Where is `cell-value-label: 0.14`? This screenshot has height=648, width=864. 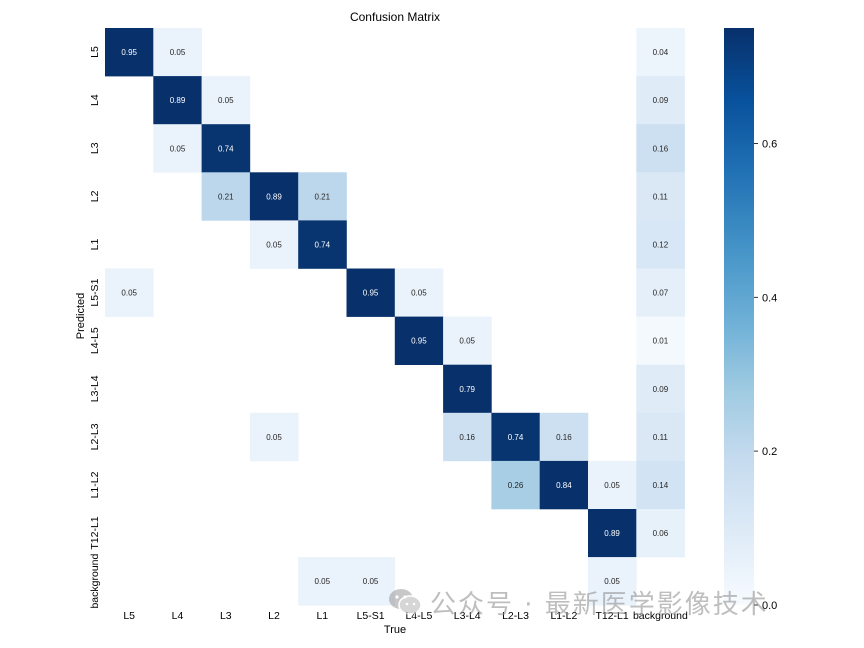 cell-value-label: 0.14 is located at coordinates (661, 485).